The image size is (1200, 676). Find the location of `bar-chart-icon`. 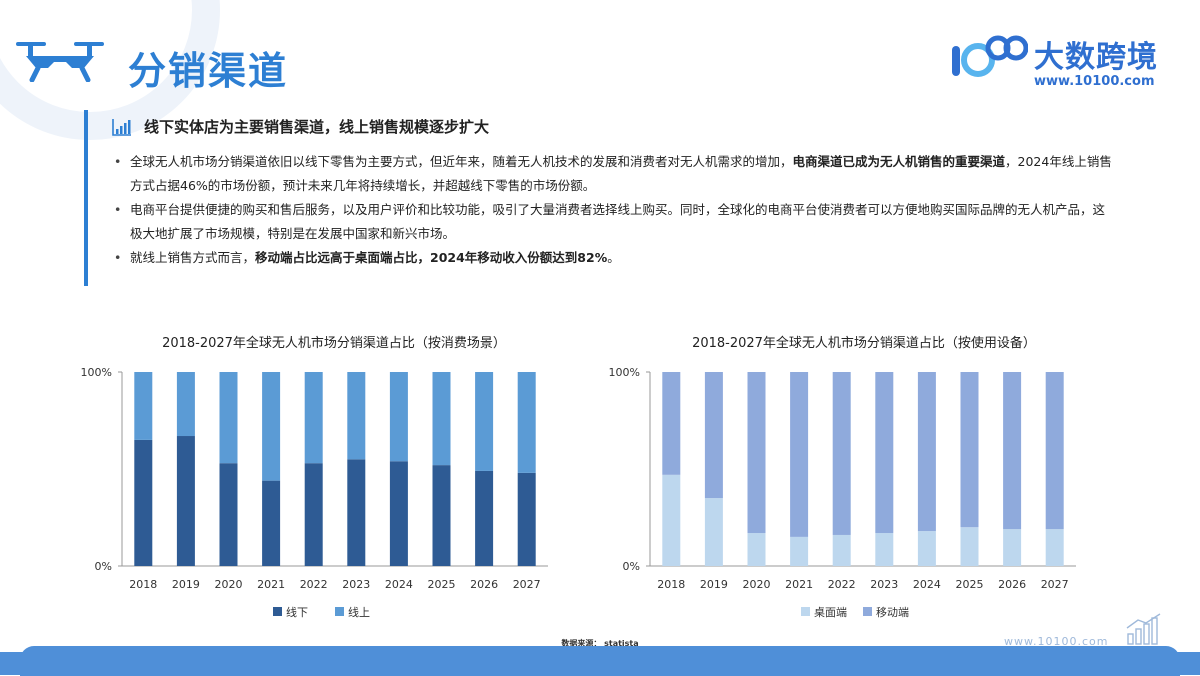

bar-chart-icon is located at coordinates (121, 127).